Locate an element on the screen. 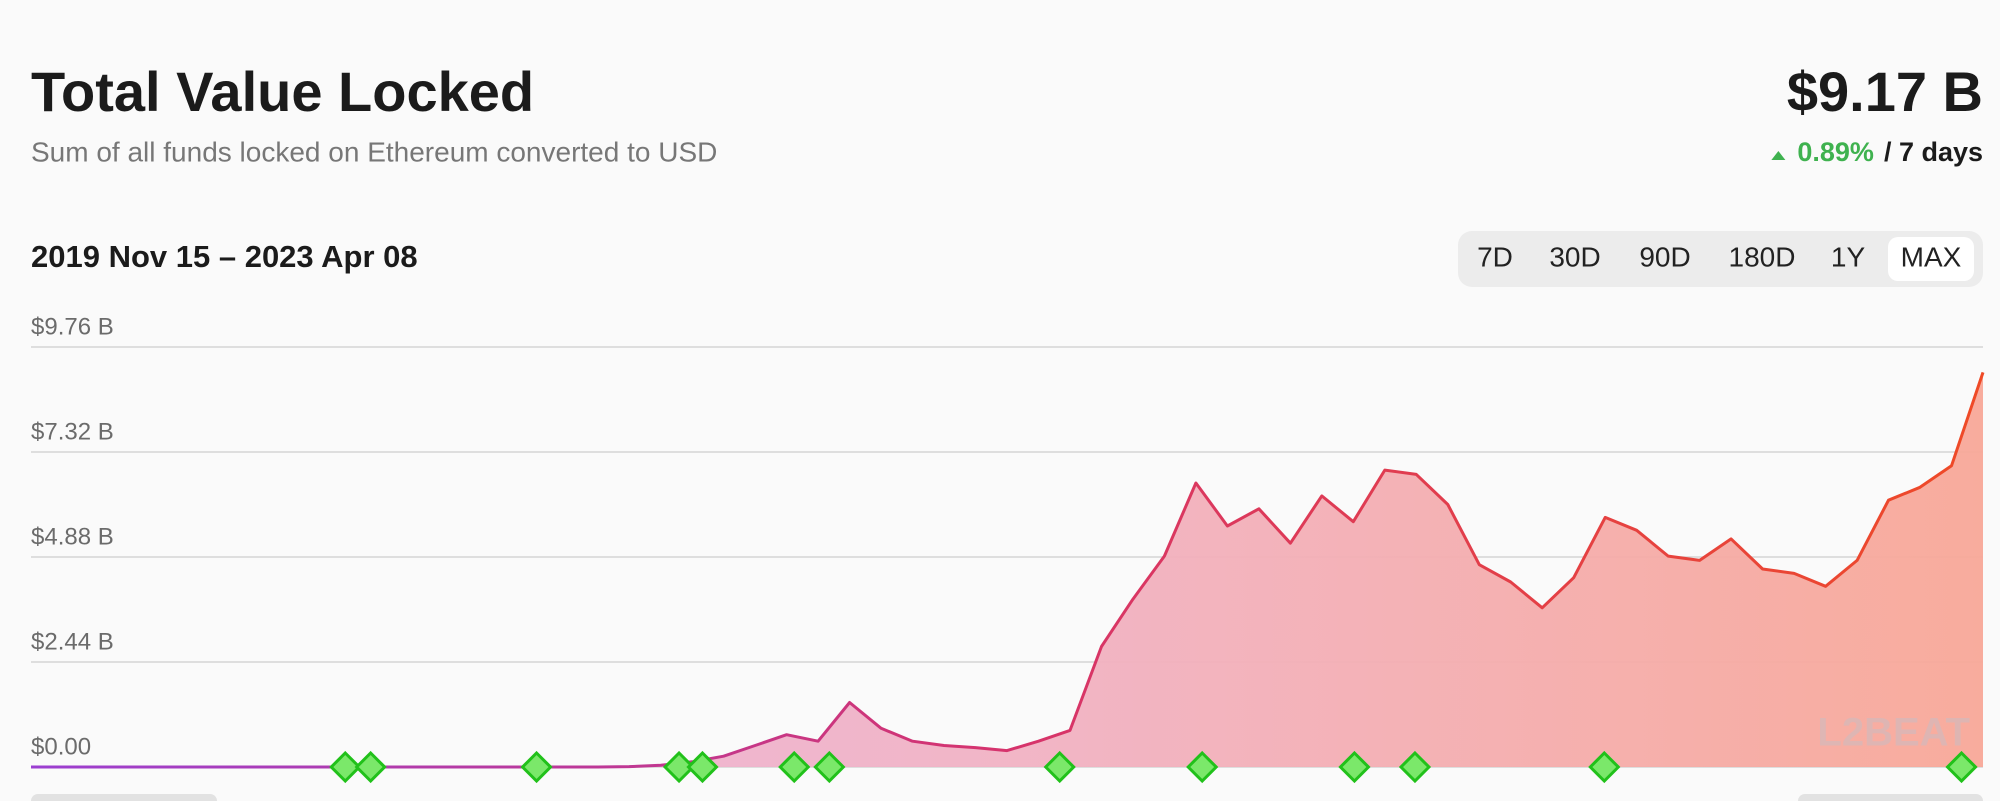  range-button: 1Y is located at coordinates (1848, 256).